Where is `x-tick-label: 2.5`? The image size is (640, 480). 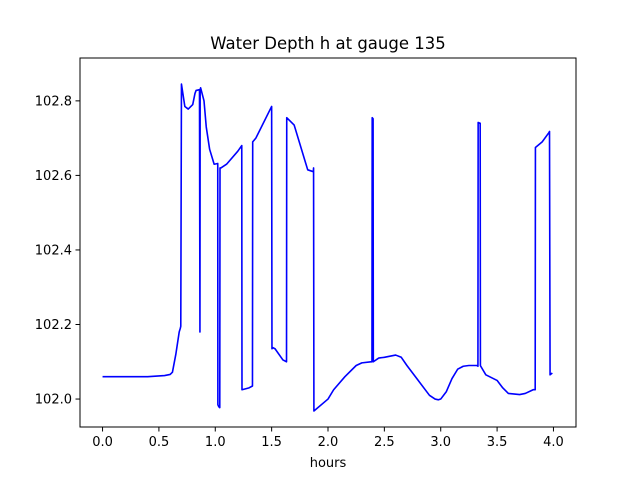 x-tick-label: 2.5 is located at coordinates (384, 442).